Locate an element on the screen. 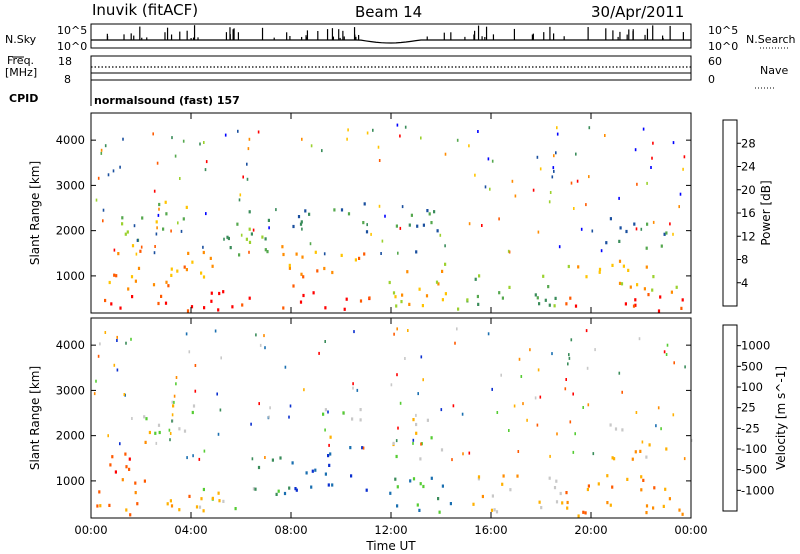 The height and width of the screenshot is (554, 800). noise-search-label: N.Search is located at coordinates (771, 39).